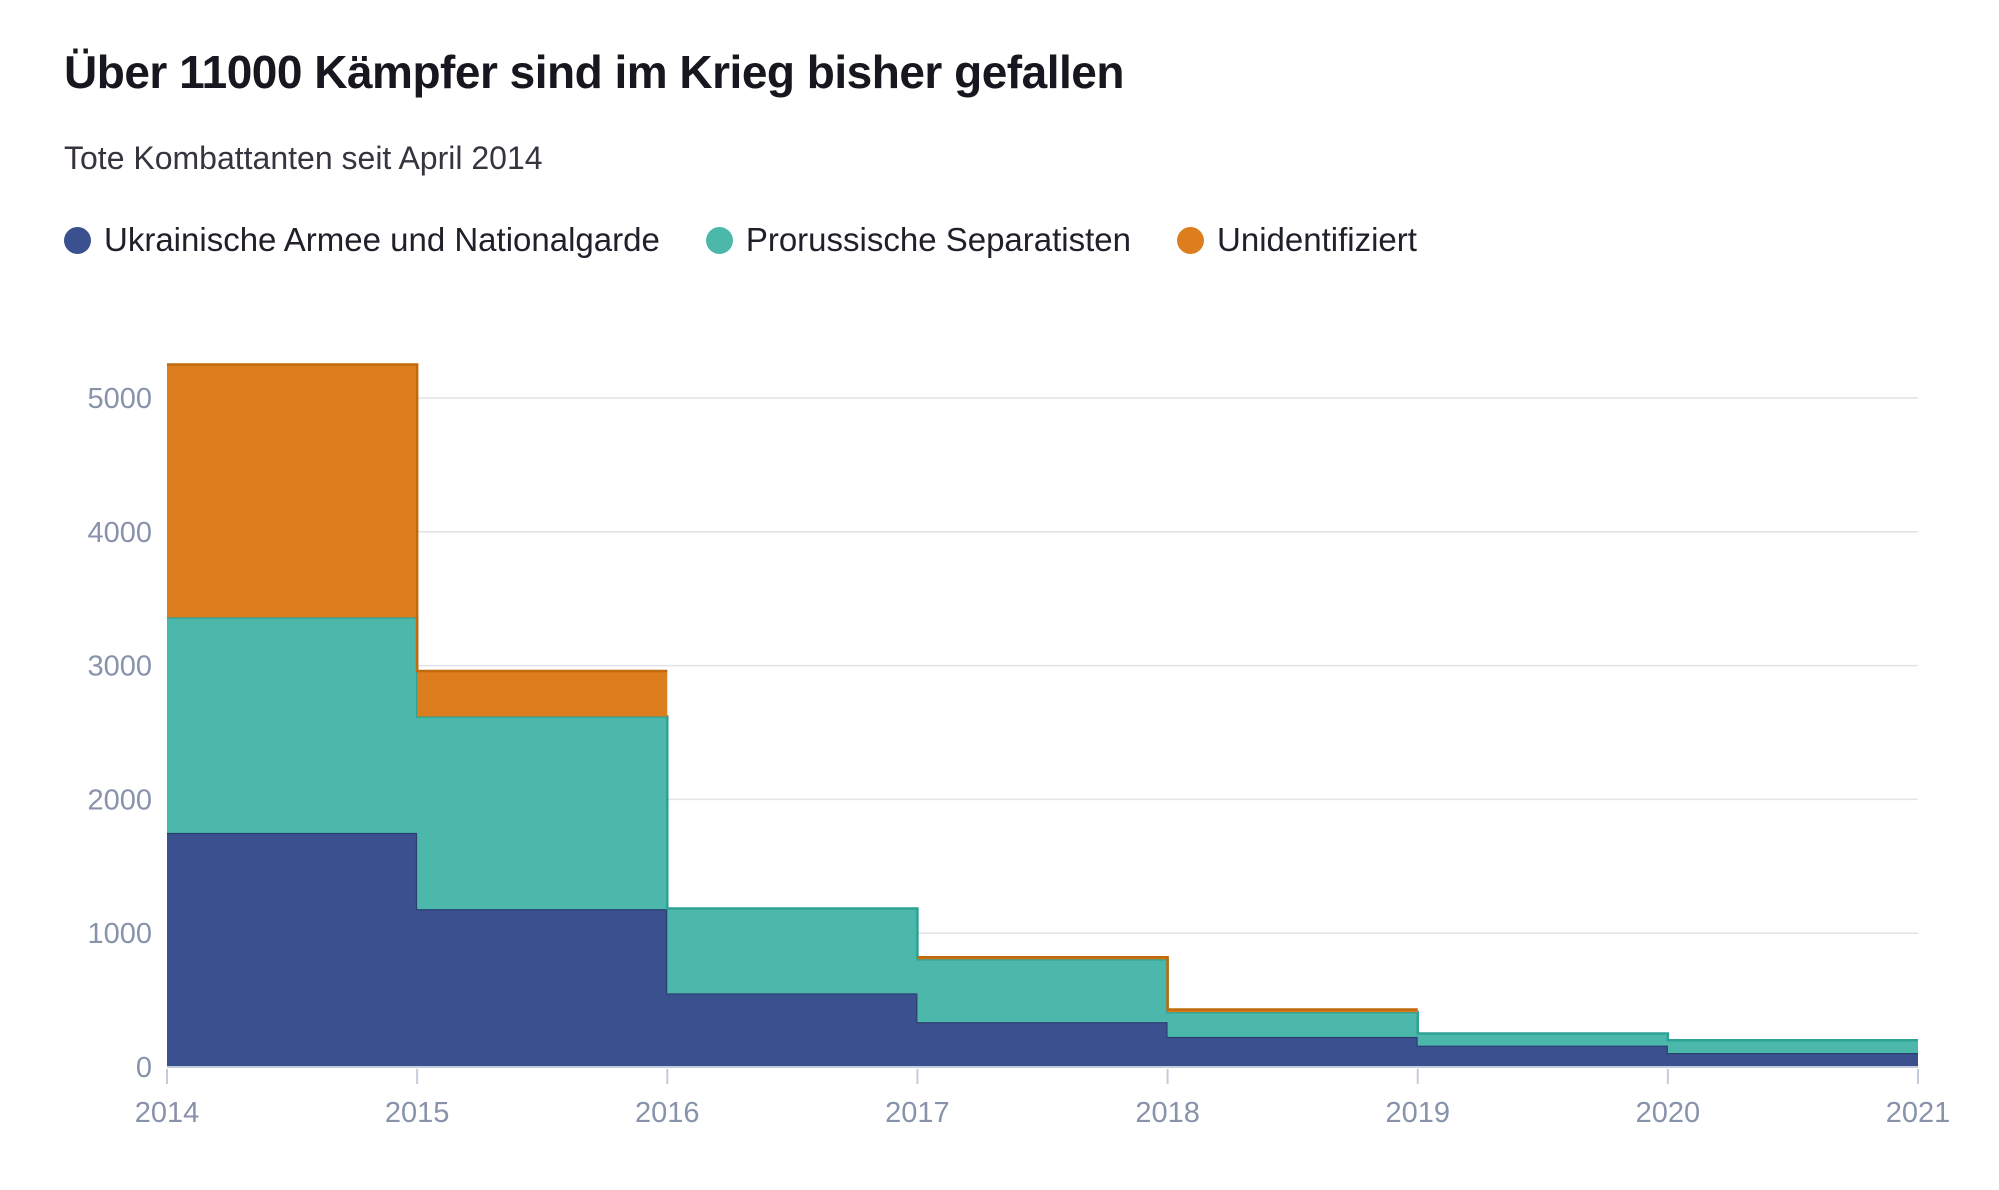 This screenshot has height=1190, width=1999. Describe the element at coordinates (917, 1113) in the screenshot. I see `x-axis-label-2017: 2017` at that location.